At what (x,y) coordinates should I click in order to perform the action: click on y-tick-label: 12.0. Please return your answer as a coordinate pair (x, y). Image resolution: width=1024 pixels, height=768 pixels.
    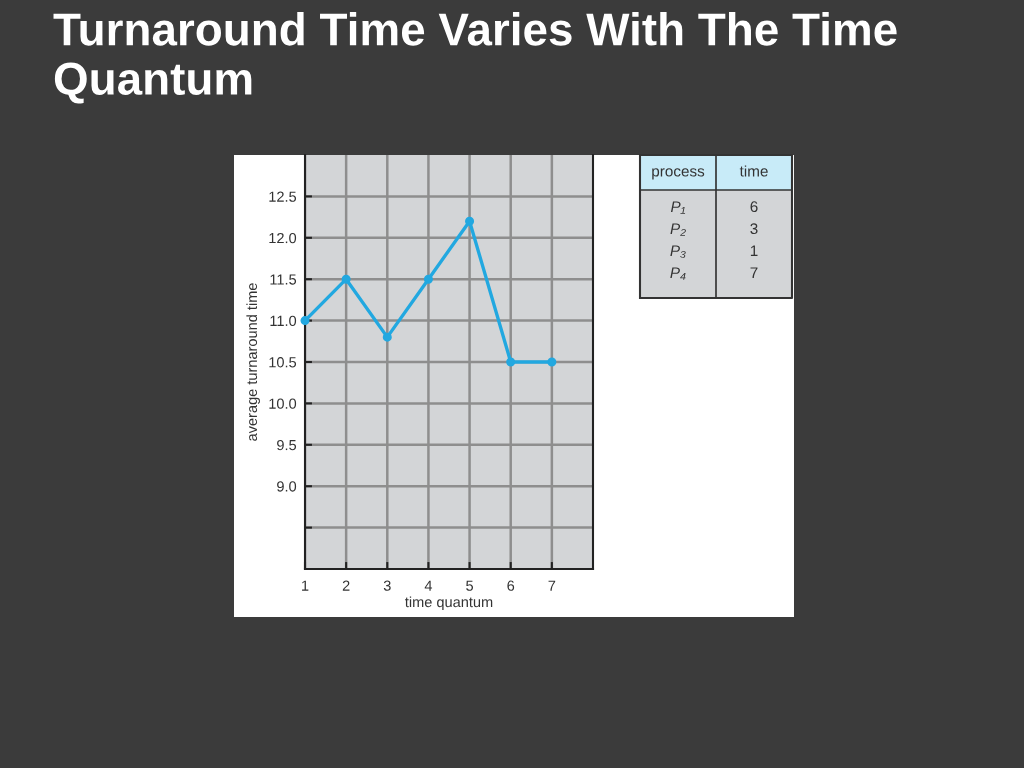
    Looking at the image, I should click on (283, 238).